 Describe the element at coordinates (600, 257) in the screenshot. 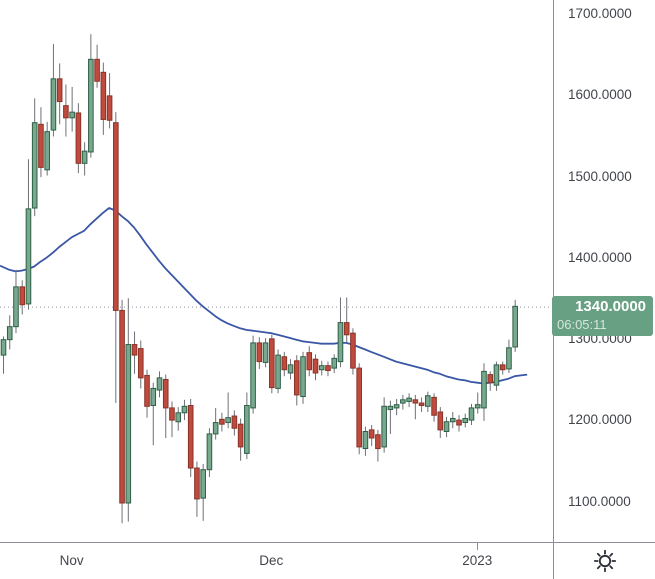

I see `price-axis-label: 1400.0000` at that location.